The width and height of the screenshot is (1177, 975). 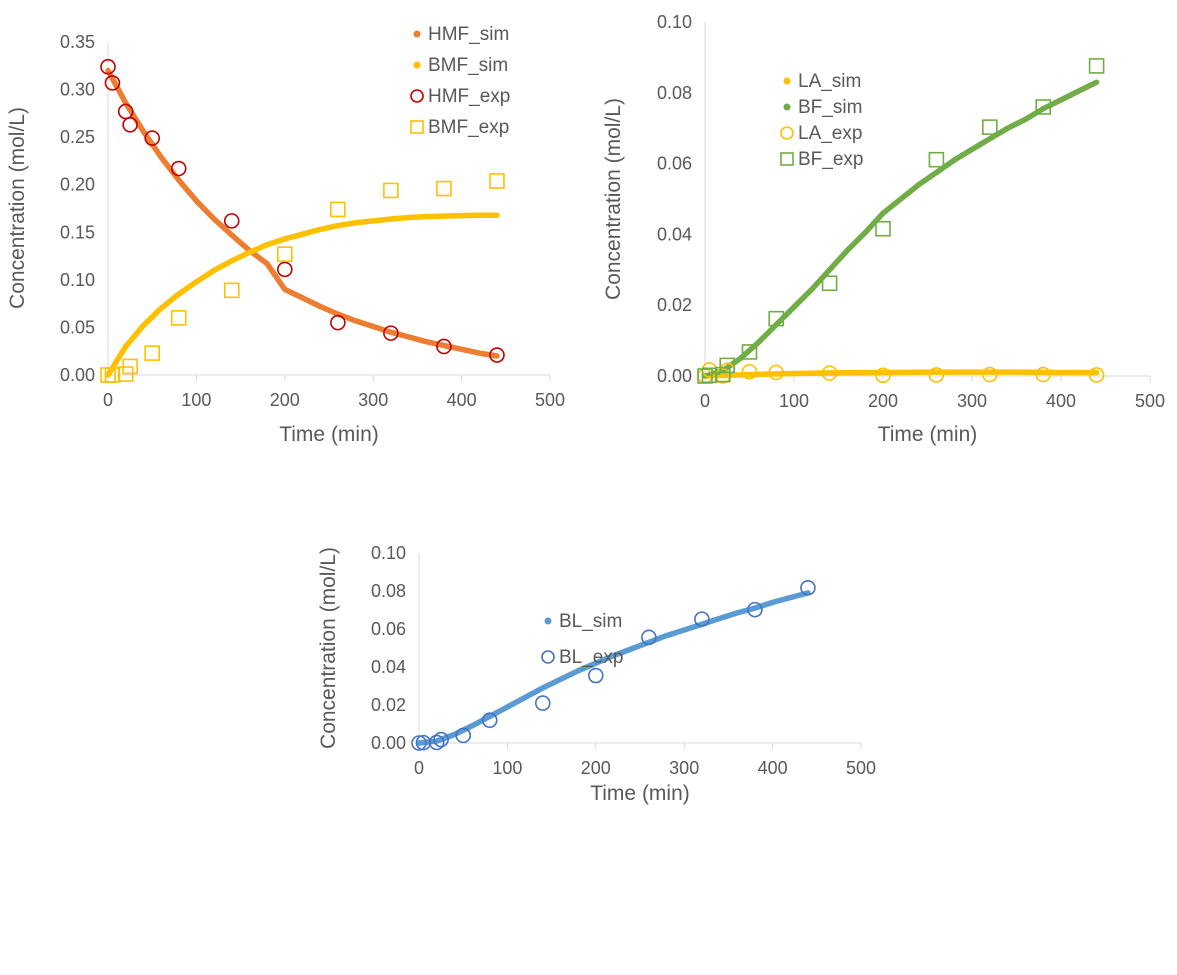 What do you see at coordinates (901, 229) in the screenshot?
I see `series-bf-sim` at bounding box center [901, 229].